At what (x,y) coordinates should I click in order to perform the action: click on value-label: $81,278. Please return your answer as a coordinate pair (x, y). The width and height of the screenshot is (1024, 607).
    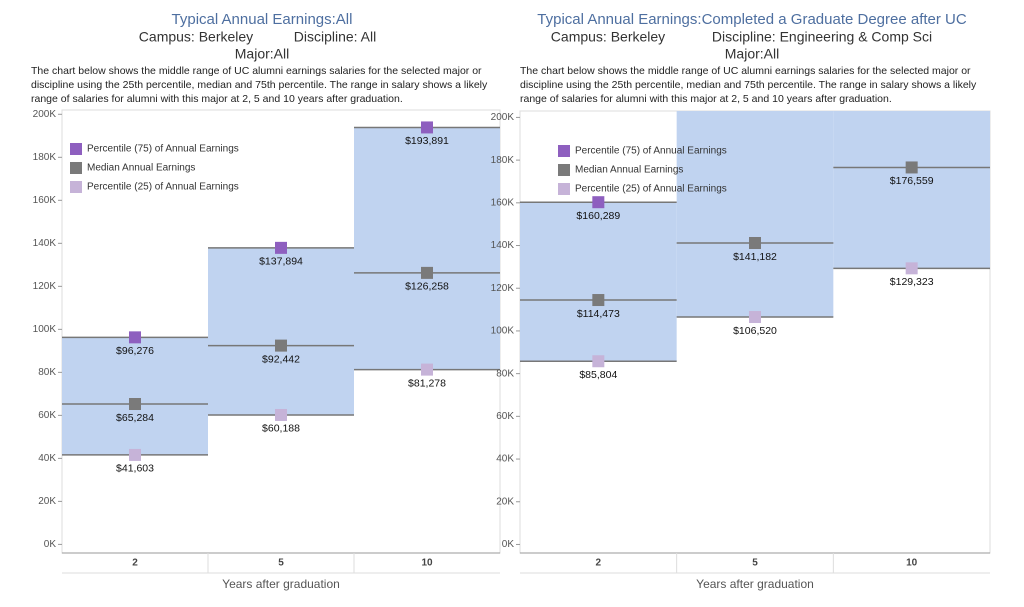
    Looking at the image, I should click on (427, 383).